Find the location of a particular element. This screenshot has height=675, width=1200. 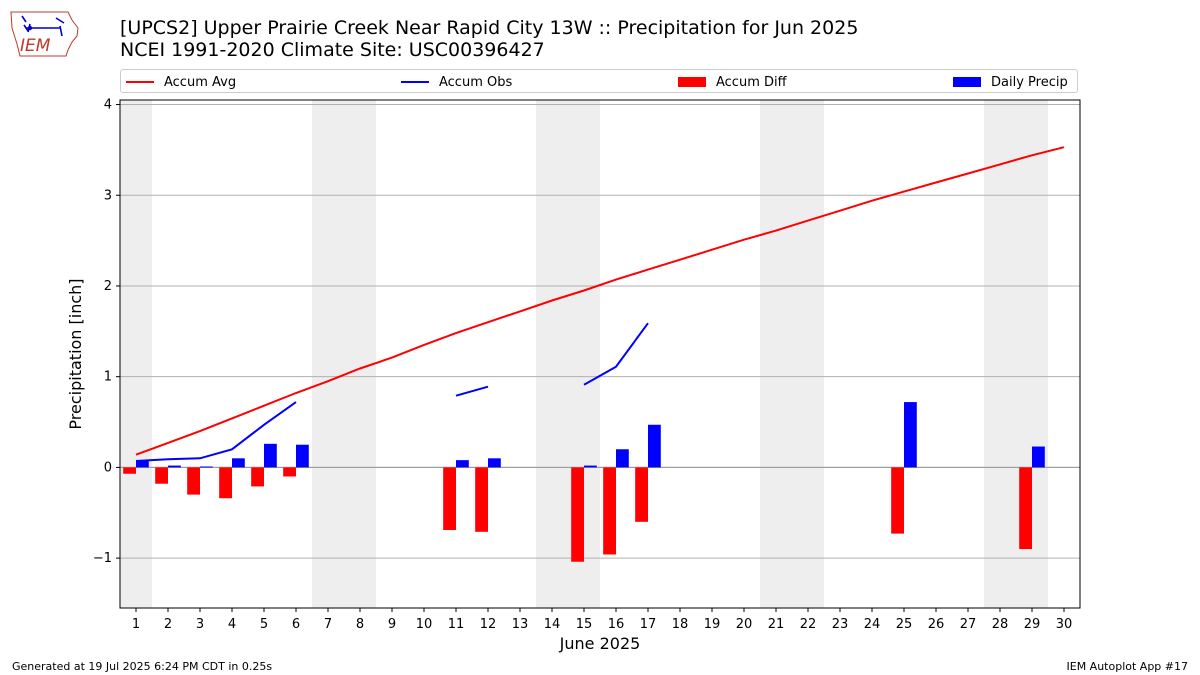

legend-item-accum-obs: Accum Obs is located at coordinates (456, 82).